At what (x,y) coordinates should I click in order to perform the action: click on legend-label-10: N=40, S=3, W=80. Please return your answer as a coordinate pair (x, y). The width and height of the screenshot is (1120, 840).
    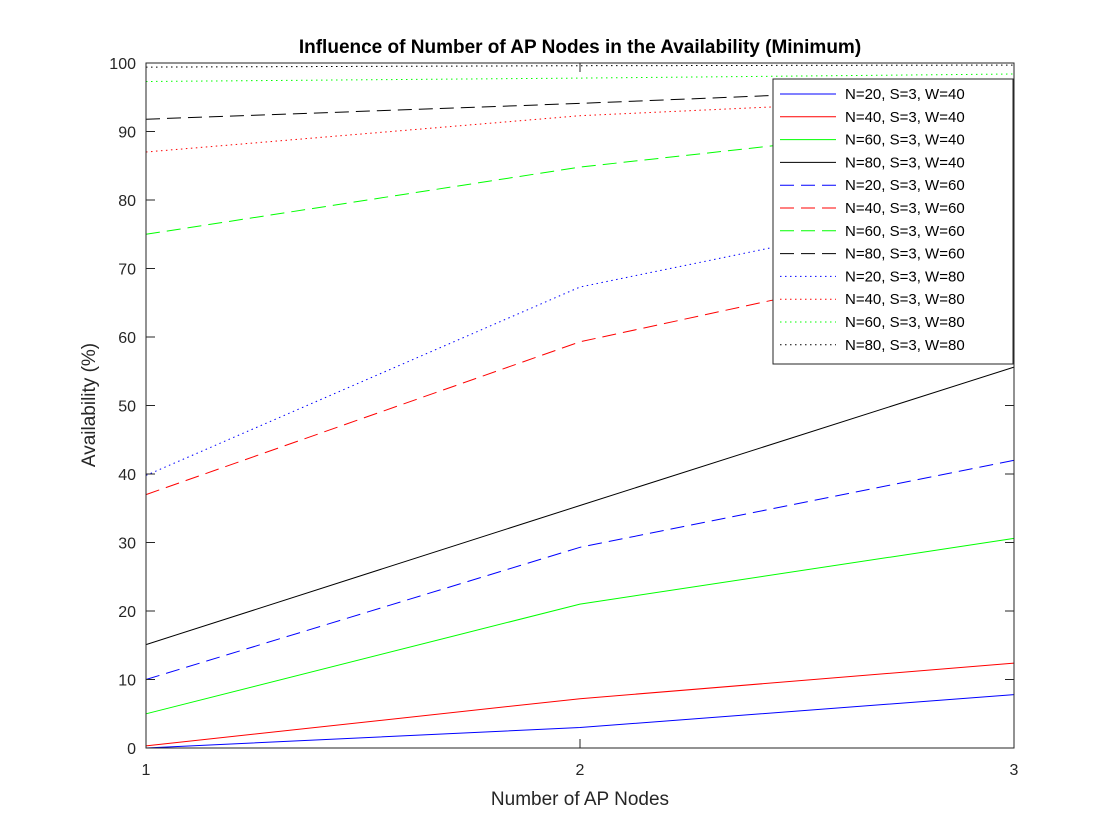
    Looking at the image, I should click on (905, 299).